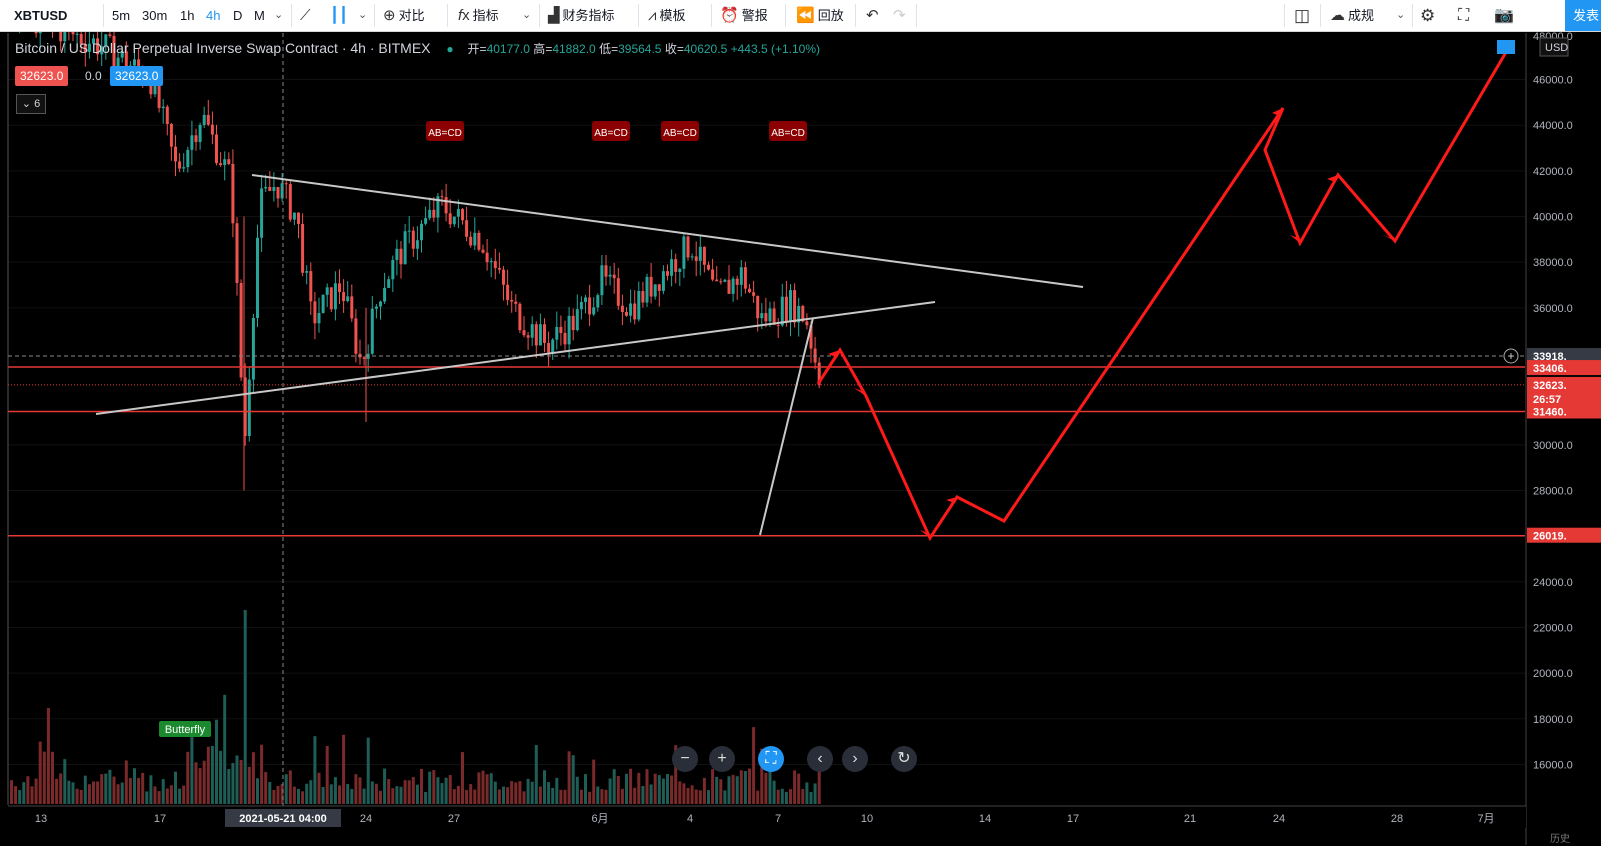  What do you see at coordinates (31, 104) in the screenshot?
I see `indicators-collapse-toggle: ⌄ 6` at bounding box center [31, 104].